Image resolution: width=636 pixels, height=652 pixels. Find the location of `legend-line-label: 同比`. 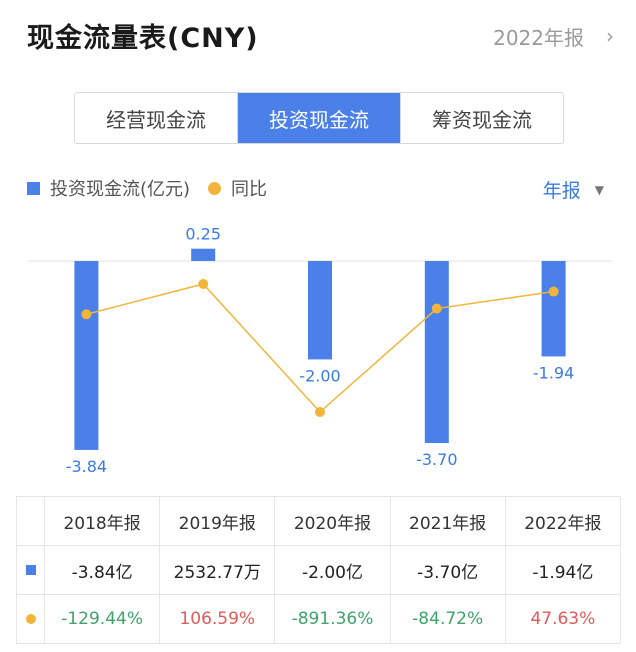

legend-line-label: 同比 is located at coordinates (249, 189).